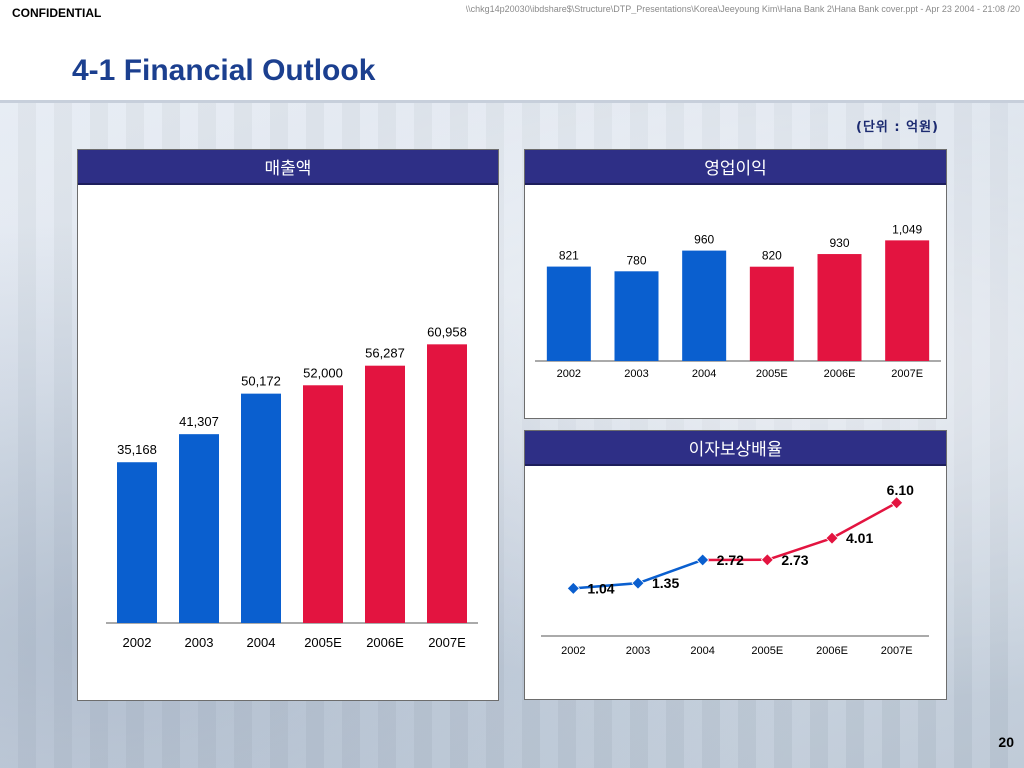 This screenshot has width=1024, height=768. What do you see at coordinates (224, 70) in the screenshot?
I see `page-title: 4-1 Financial Outlook` at bounding box center [224, 70].